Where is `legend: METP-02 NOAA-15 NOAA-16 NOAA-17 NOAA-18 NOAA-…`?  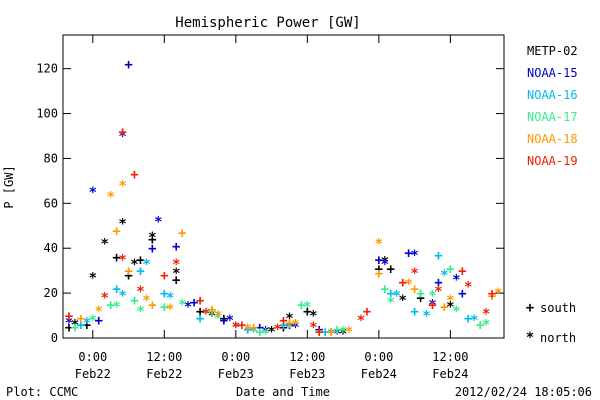
legend: METP-02 NOAA-15 NOAA-16 NOAA-17 NOAA-18 NOAA-… is located at coordinates (552, 106).